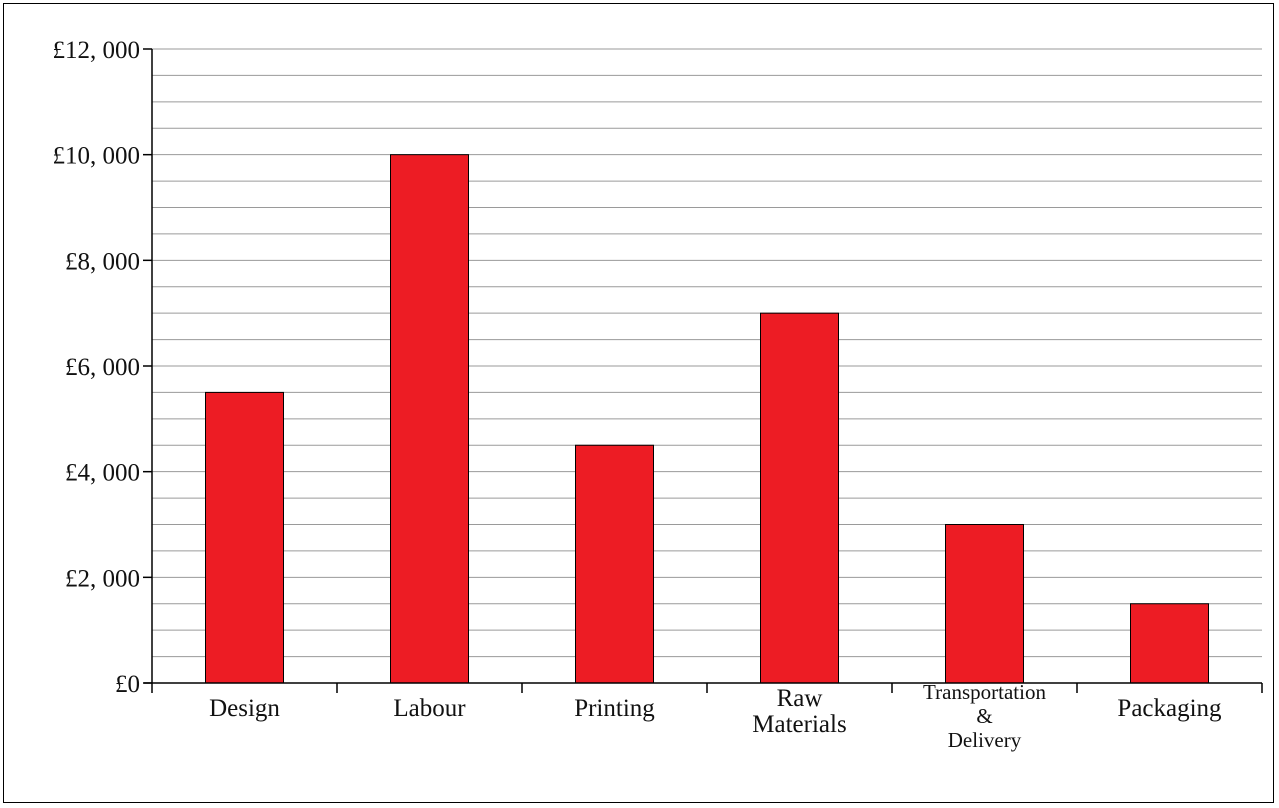 This screenshot has height=808, width=1279. What do you see at coordinates (97, 50) in the screenshot?
I see `y-tick-label: £12, 000` at bounding box center [97, 50].